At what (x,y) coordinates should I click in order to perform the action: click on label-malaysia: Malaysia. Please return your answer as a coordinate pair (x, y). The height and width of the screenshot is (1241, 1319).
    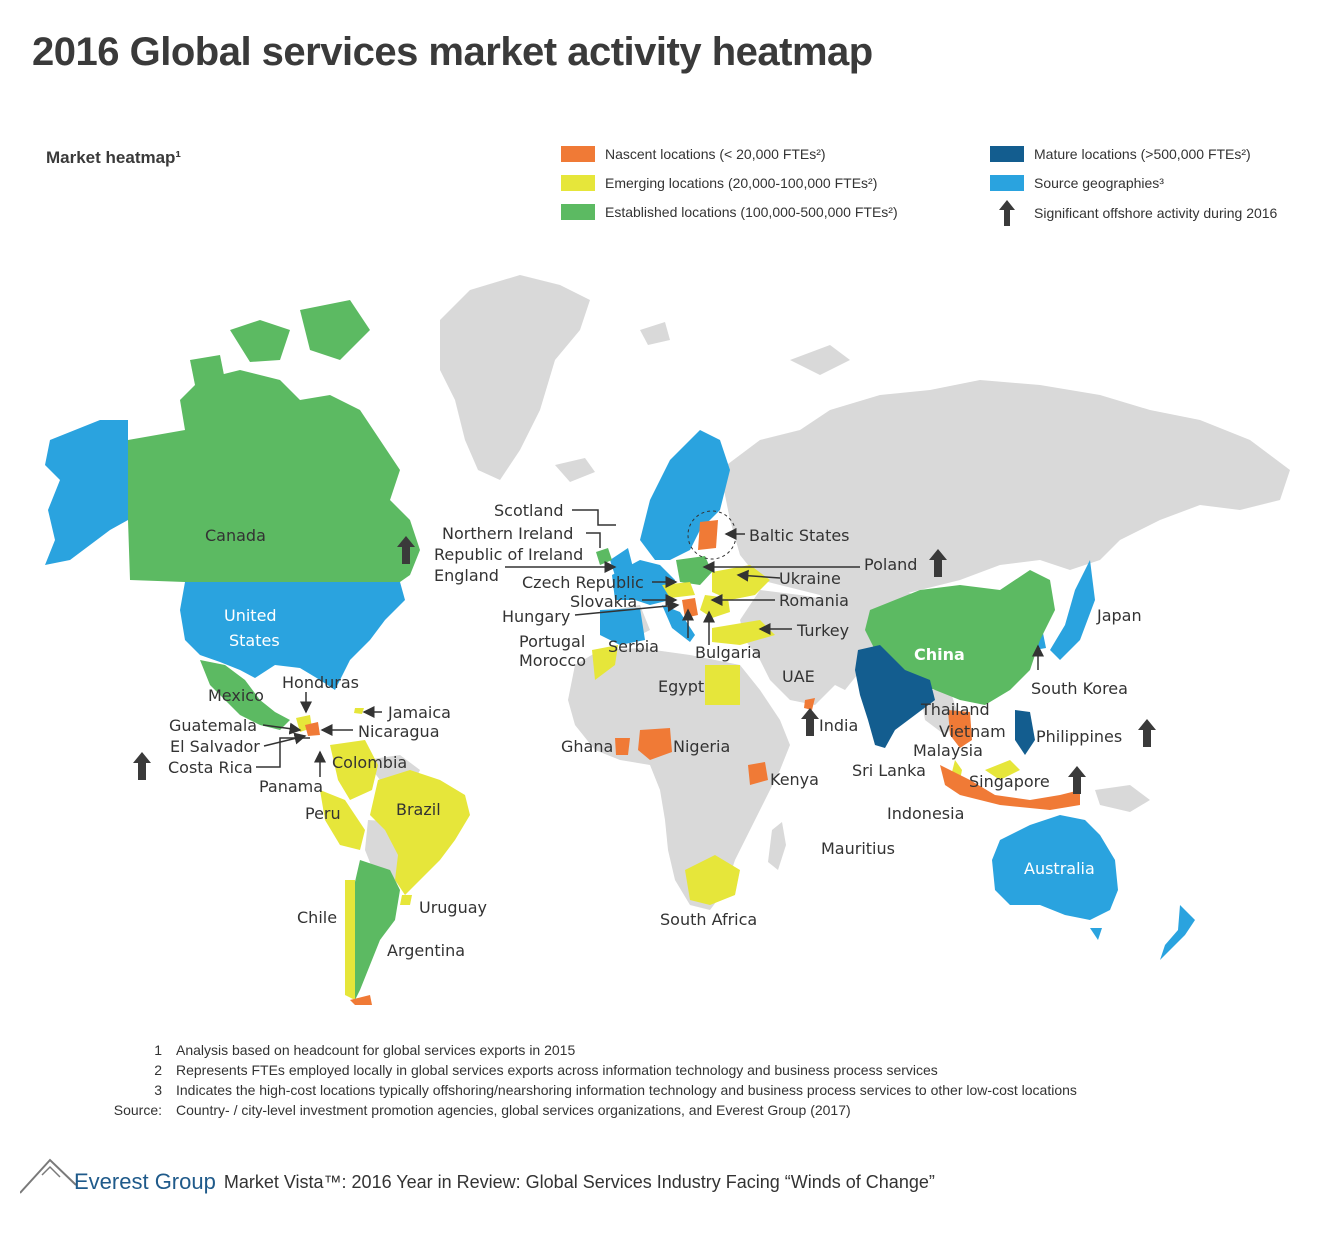
    Looking at the image, I should click on (948, 750).